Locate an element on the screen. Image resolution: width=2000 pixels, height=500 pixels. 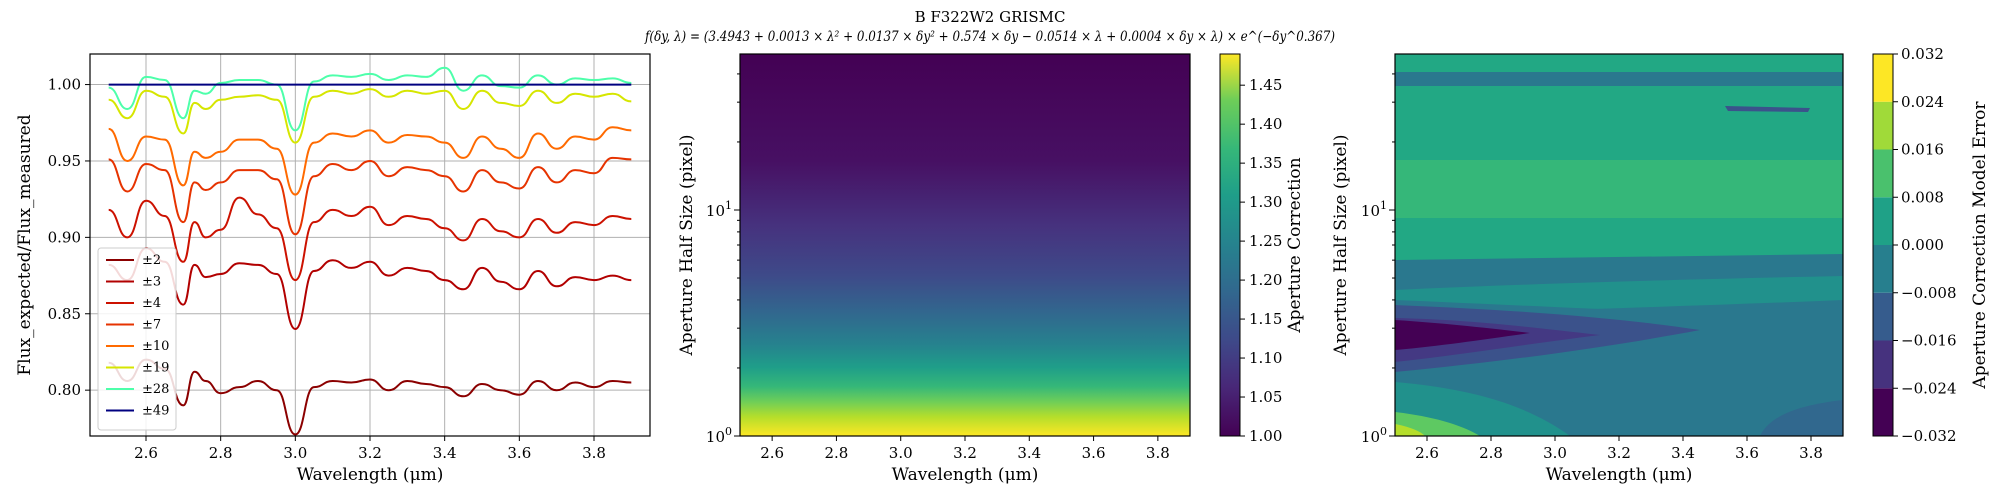
p3-colorbar is located at coordinates (1883, 245).